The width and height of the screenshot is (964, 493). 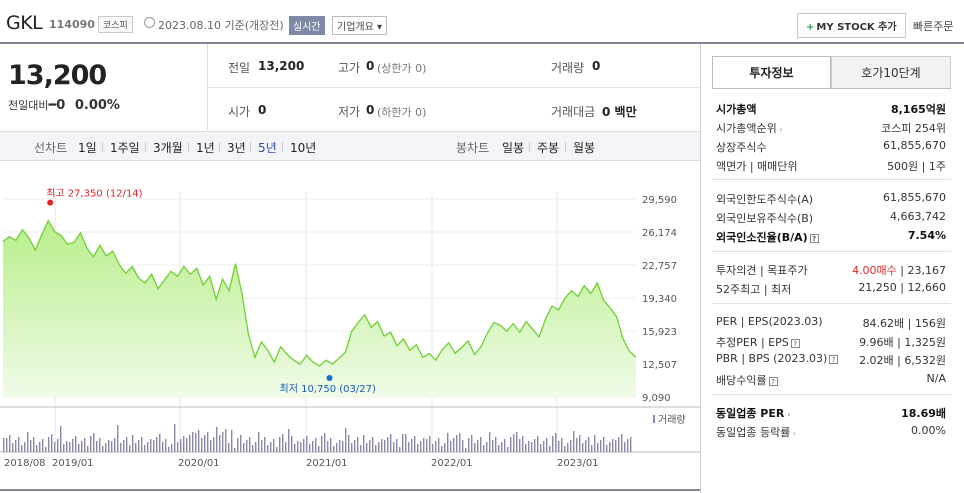 I want to click on candle-weekly: 주봉, so click(x=548, y=148).